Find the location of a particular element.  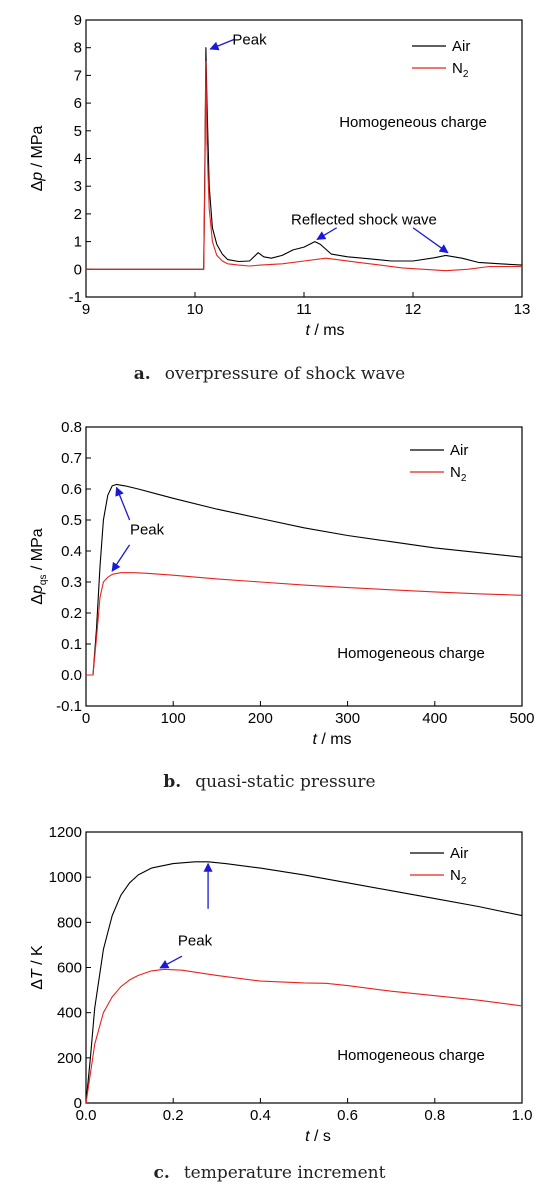

y-tick-label: 0.5 is located at coordinates (71, 520).